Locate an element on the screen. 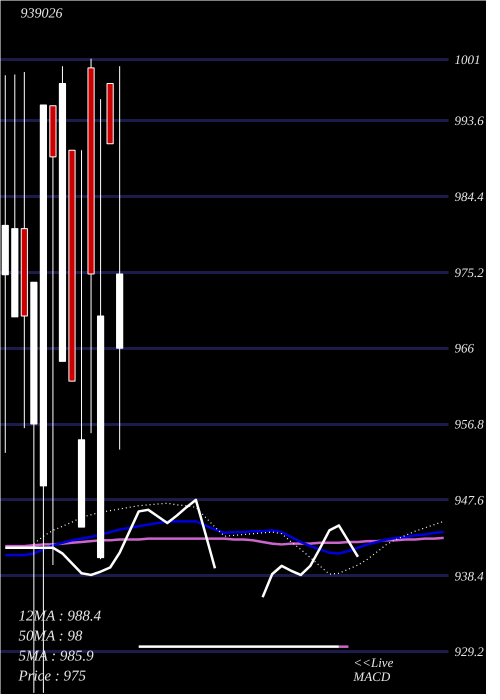 The height and width of the screenshot is (700, 500). y-tick-label: 984.4 is located at coordinates (469, 196).